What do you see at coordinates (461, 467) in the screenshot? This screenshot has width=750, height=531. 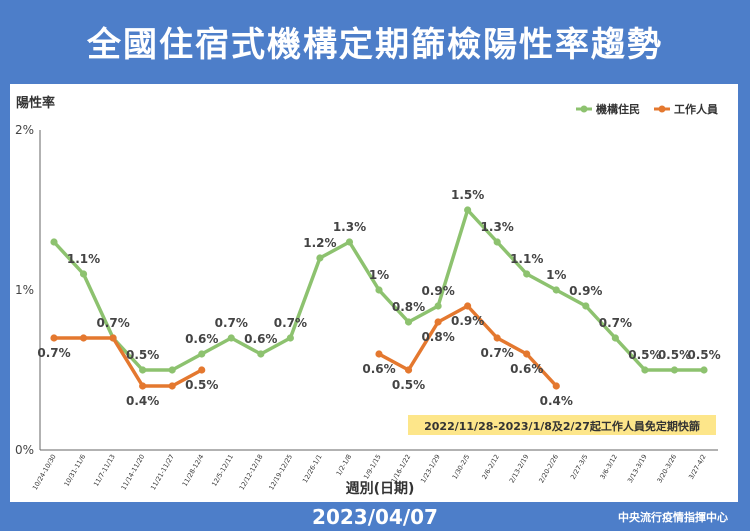 I see `x-tick-label: 1/30-2/5` at bounding box center [461, 467].